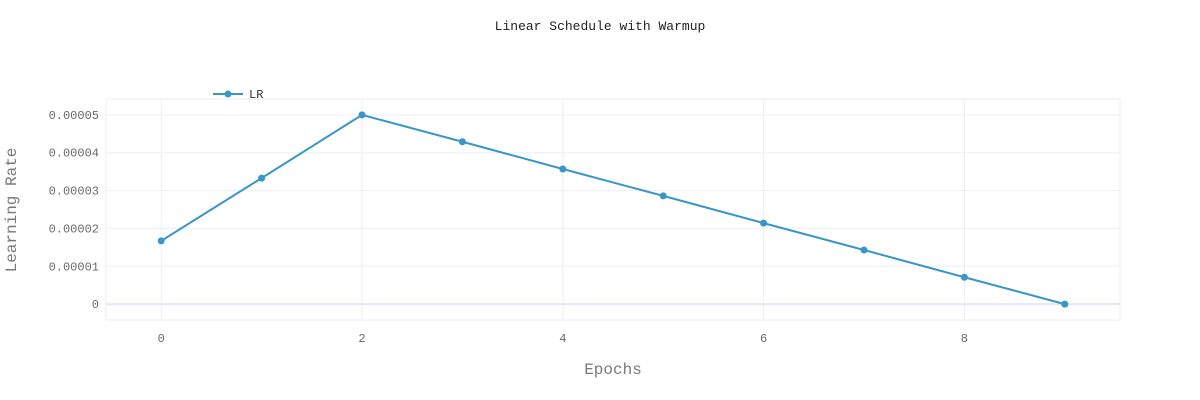  I want to click on y-tick-label: 0.00001, so click(74, 267).